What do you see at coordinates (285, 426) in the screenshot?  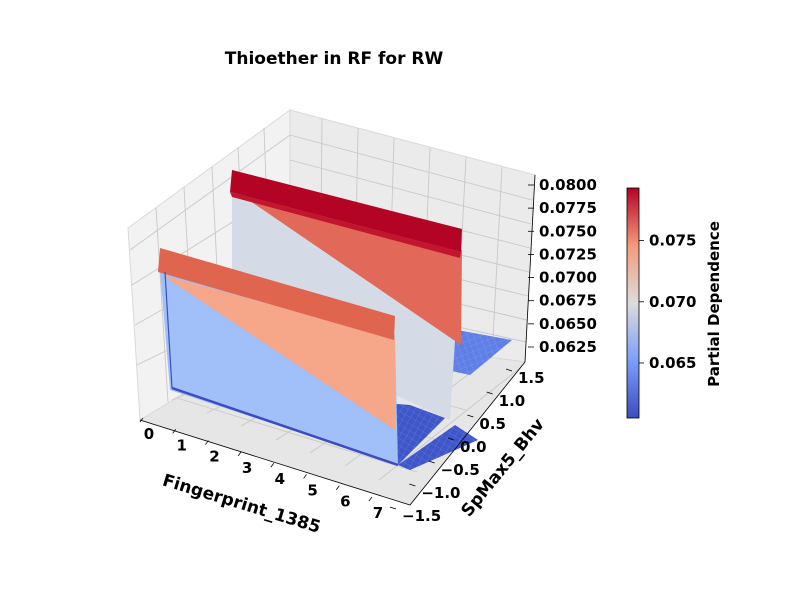 I see `surface-front-base-edge` at bounding box center [285, 426].